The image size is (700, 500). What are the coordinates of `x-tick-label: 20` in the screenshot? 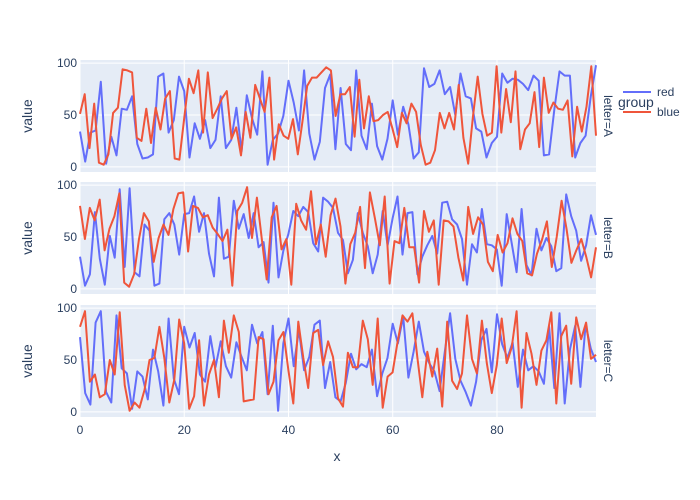 It's located at (185, 430).